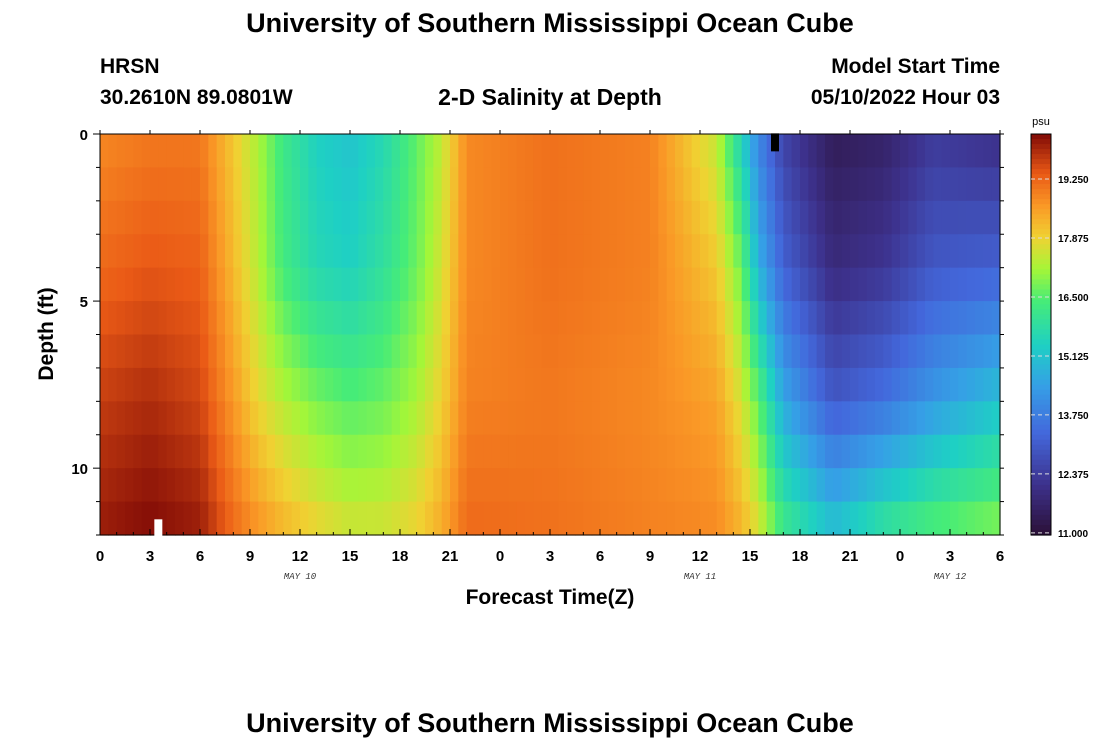 Image resolution: width=1100 pixels, height=750 pixels. What do you see at coordinates (1073, 180) in the screenshot?
I see `colorbar-tick-label: 19.250` at bounding box center [1073, 180].